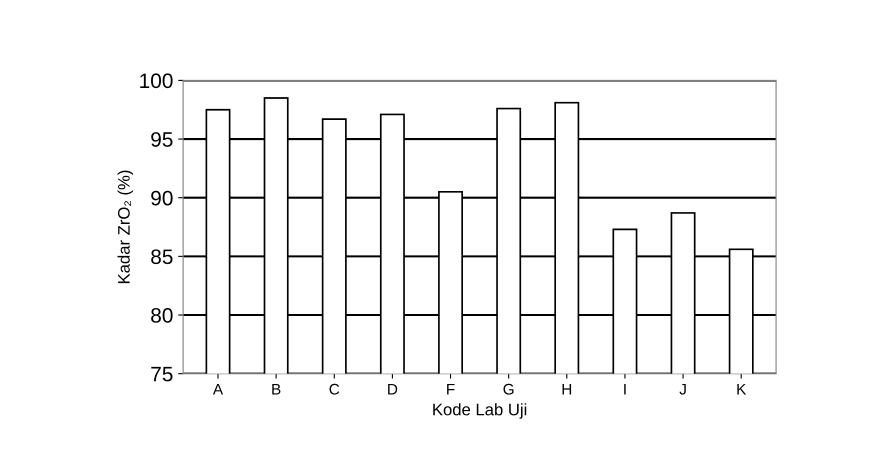 The width and height of the screenshot is (872, 473). Describe the element at coordinates (479, 411) in the screenshot. I see `x-axis-title: Kode Lab Uji` at that location.